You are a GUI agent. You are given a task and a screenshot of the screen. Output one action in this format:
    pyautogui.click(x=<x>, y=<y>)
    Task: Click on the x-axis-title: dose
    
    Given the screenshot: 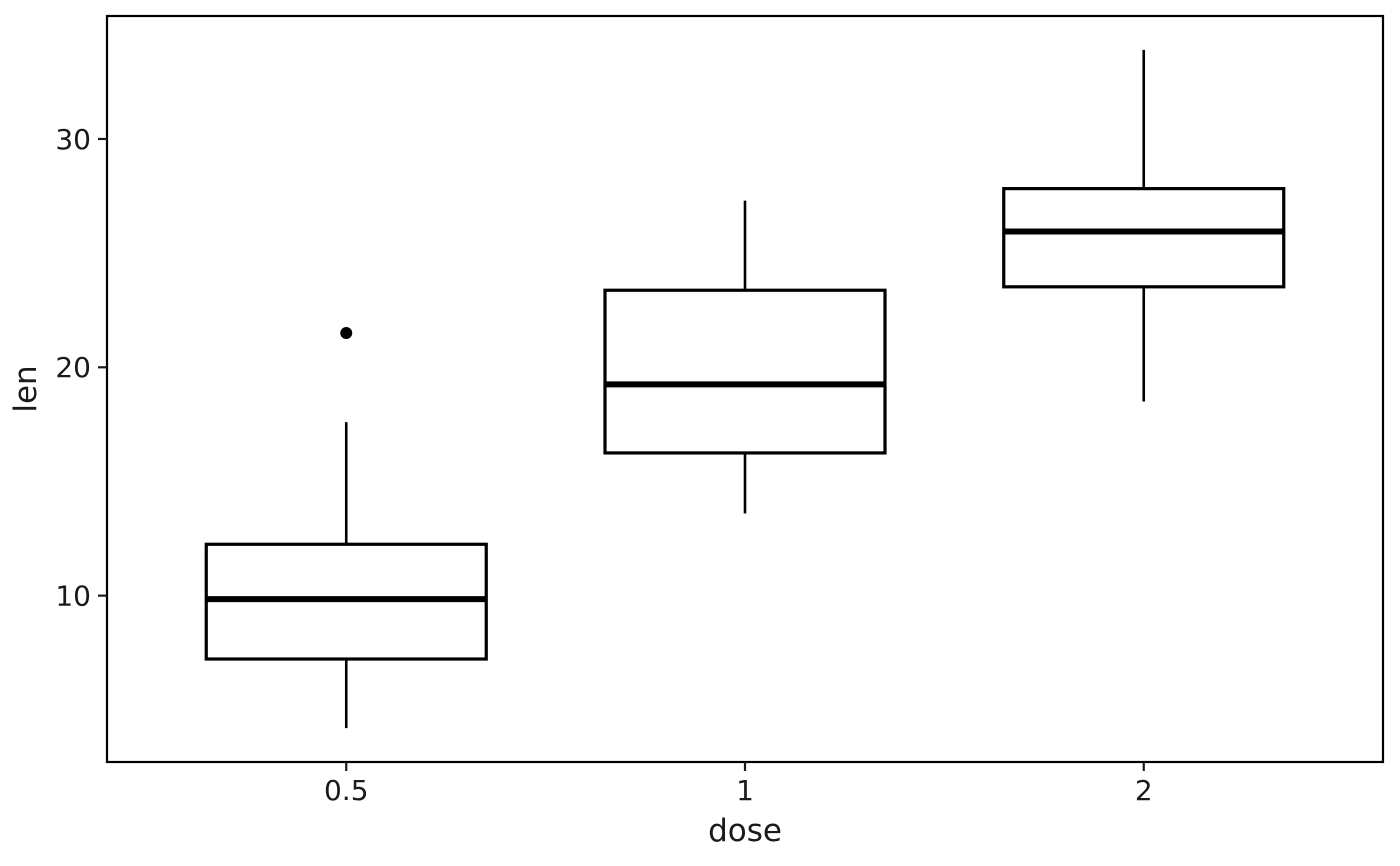 What is the action you would take?
    pyautogui.click(x=745, y=831)
    